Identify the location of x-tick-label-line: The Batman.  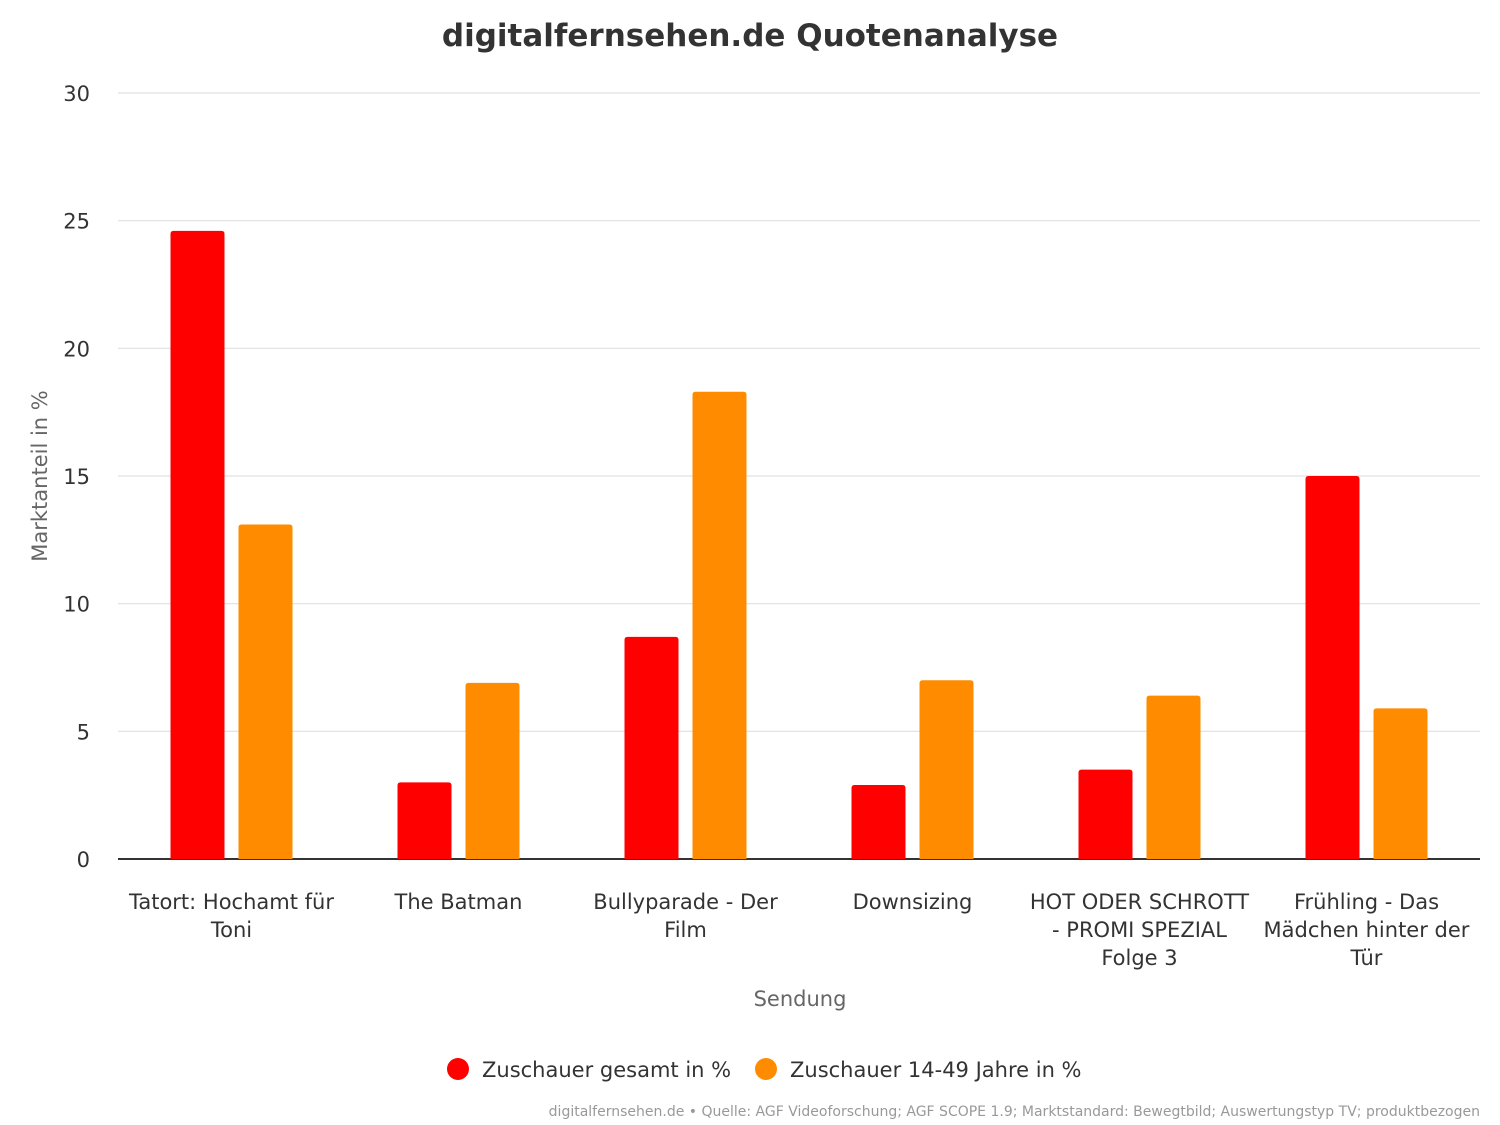
(458, 902).